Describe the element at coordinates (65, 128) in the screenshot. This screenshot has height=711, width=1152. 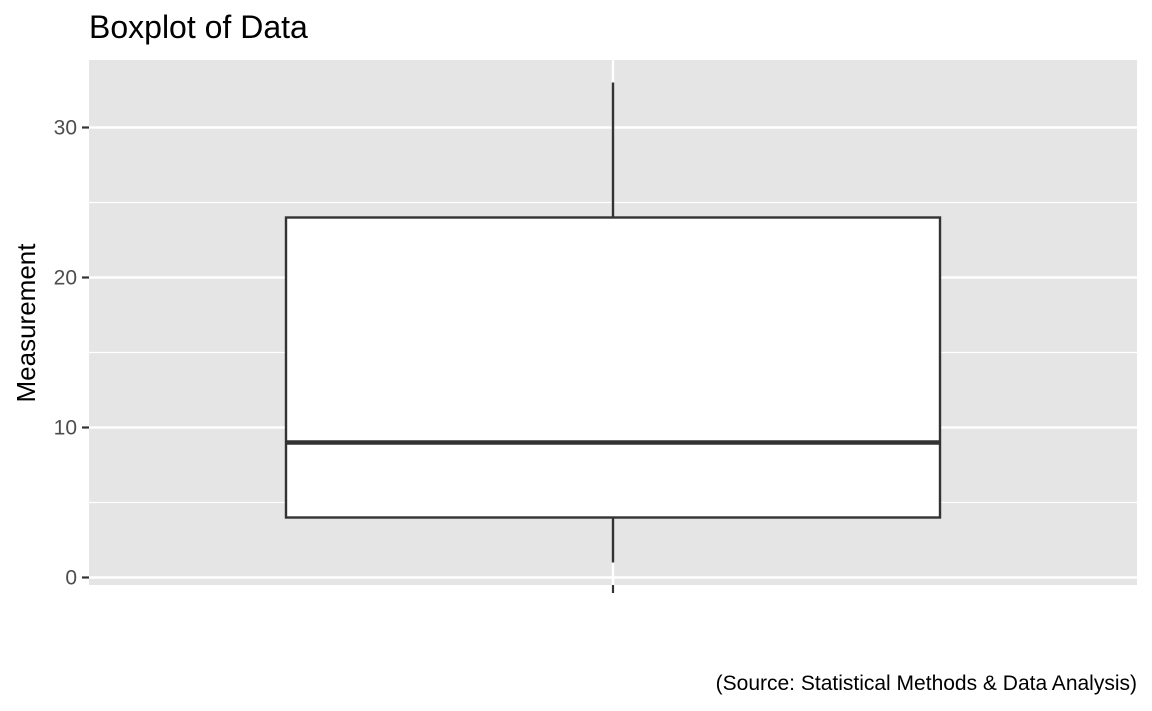
I see `y-tick-label: 30` at that location.